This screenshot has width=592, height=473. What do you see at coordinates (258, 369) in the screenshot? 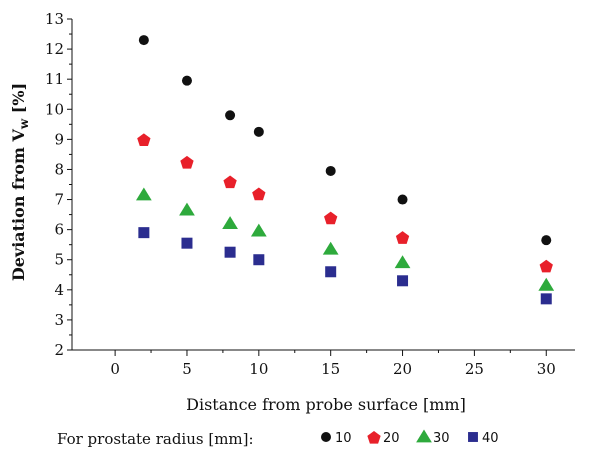
I see `x-tick-label: 10` at bounding box center [258, 369].